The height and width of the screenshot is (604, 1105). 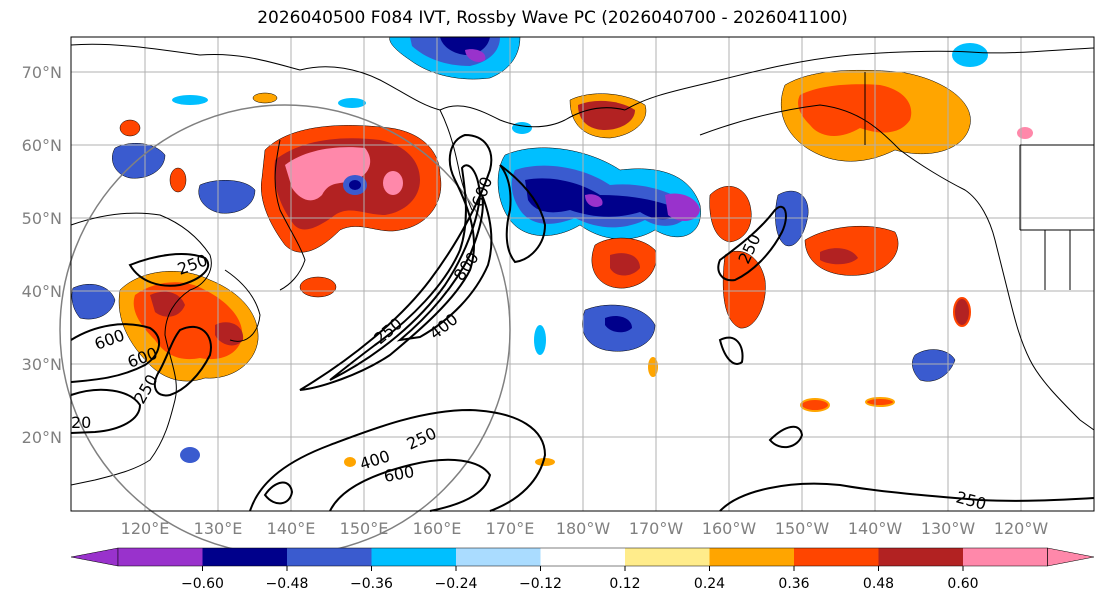 I want to click on lon-label: 140°E, so click(x=291, y=528).